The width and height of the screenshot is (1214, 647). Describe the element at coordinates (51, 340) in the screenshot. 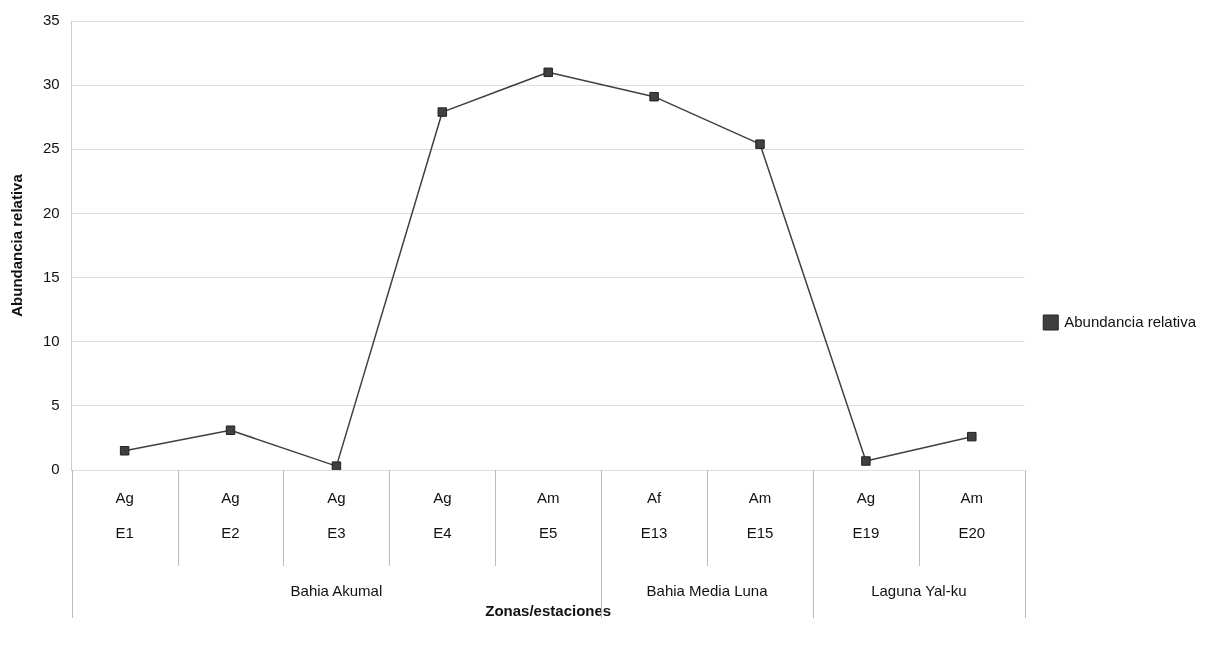

I see `y-tick-label: 10` at that location.